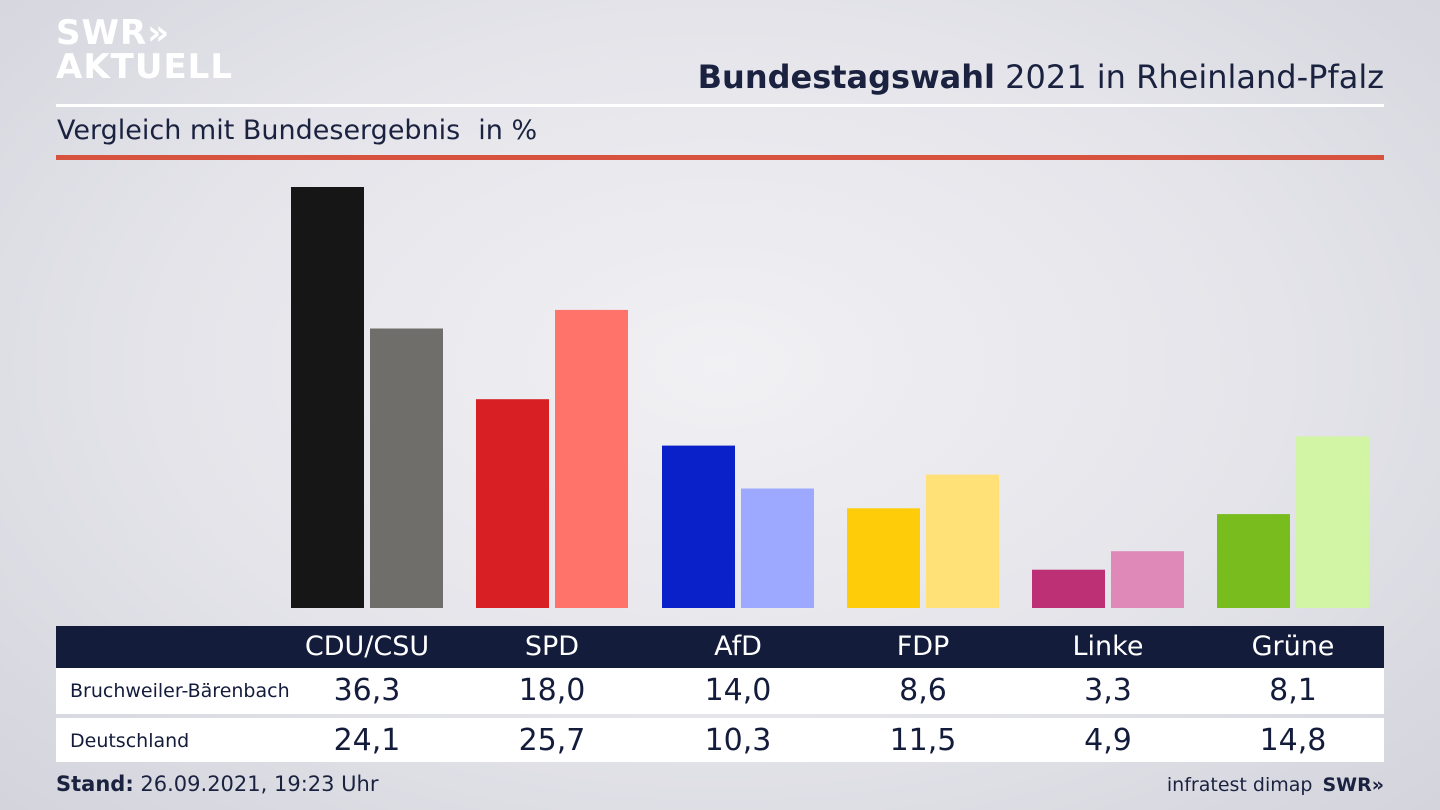 The image size is (1440, 810). I want to click on party-header: FDP, so click(923, 646).